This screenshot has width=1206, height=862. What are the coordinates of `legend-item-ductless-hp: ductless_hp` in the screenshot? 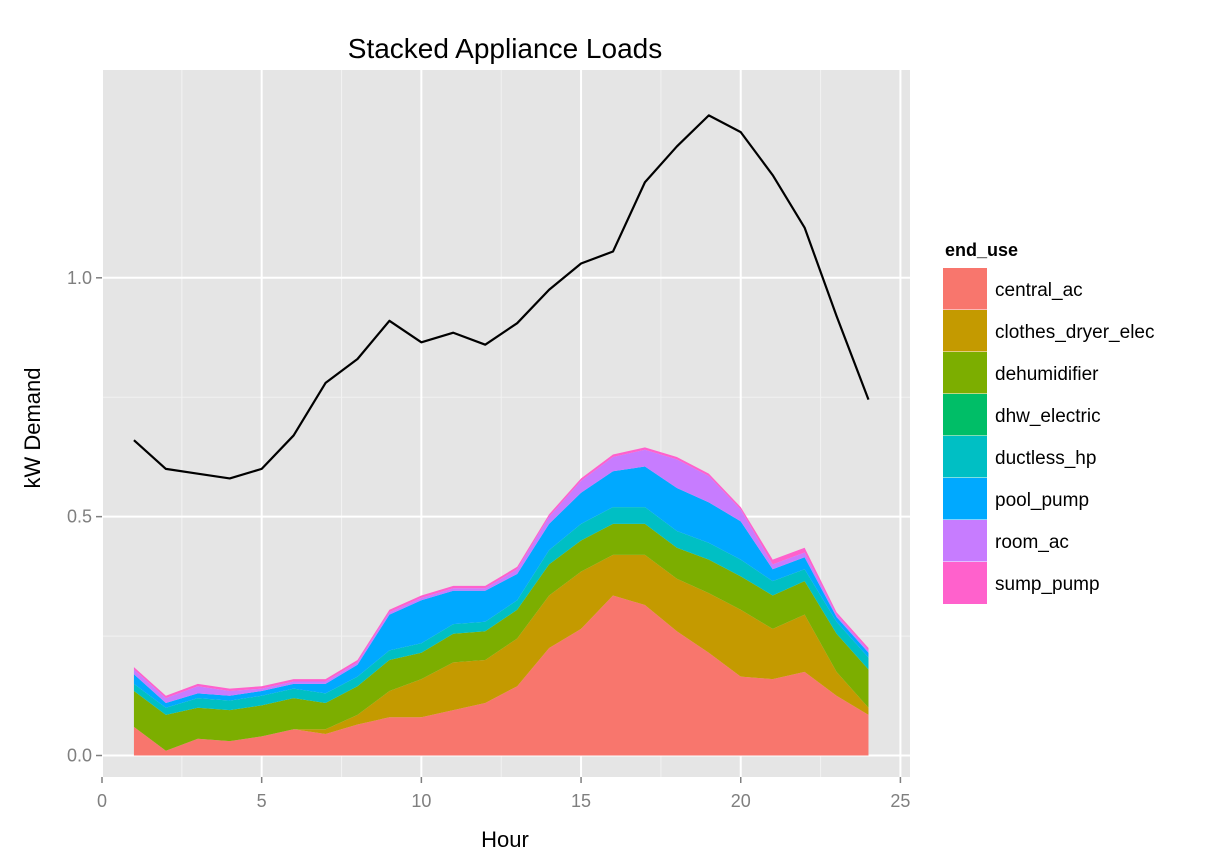 It's located at (1019, 457).